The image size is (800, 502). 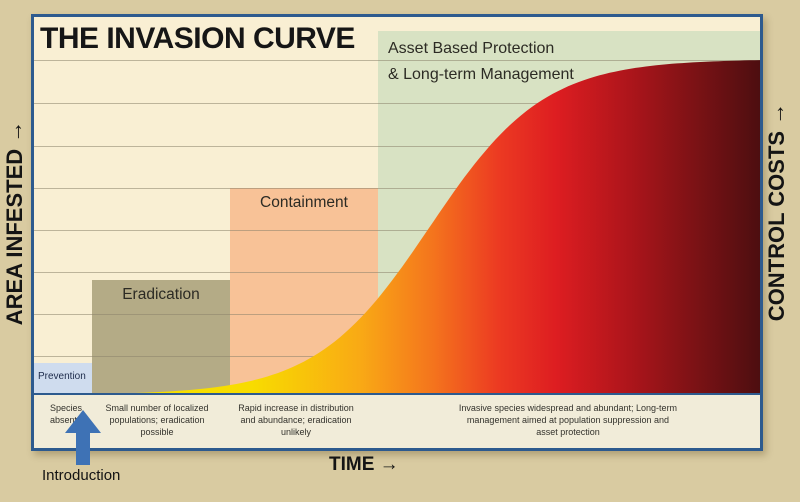 I want to click on y-axis-label-area-infested: AREA INFESTED →, so click(x=14, y=223).